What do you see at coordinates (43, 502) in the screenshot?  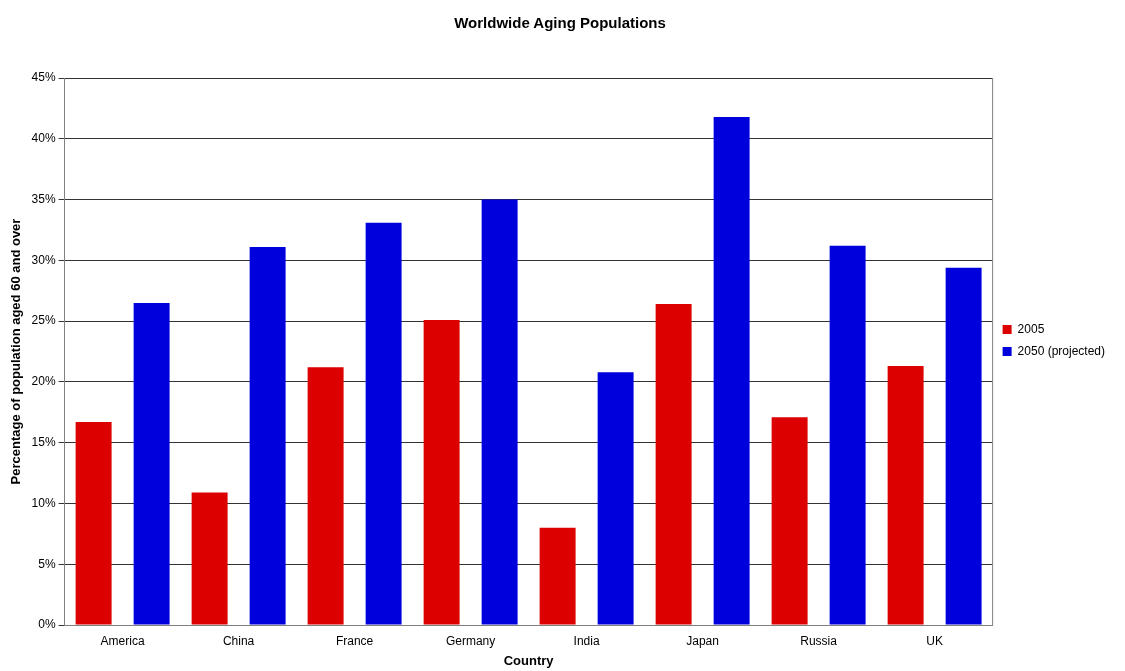 I see `y-tick-label: 10%` at bounding box center [43, 502].